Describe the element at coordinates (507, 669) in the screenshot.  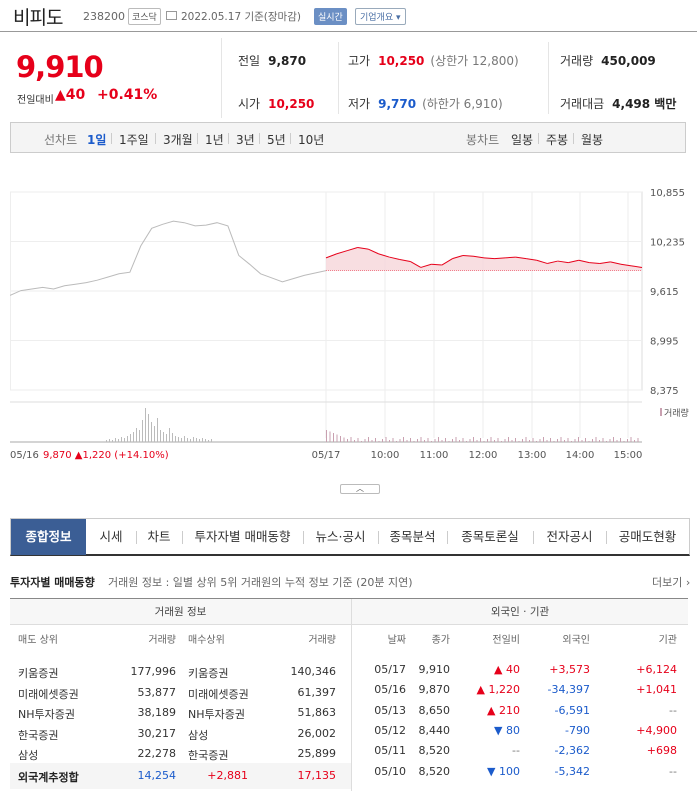
I see `daily-cell: ▲ 40` at that location.